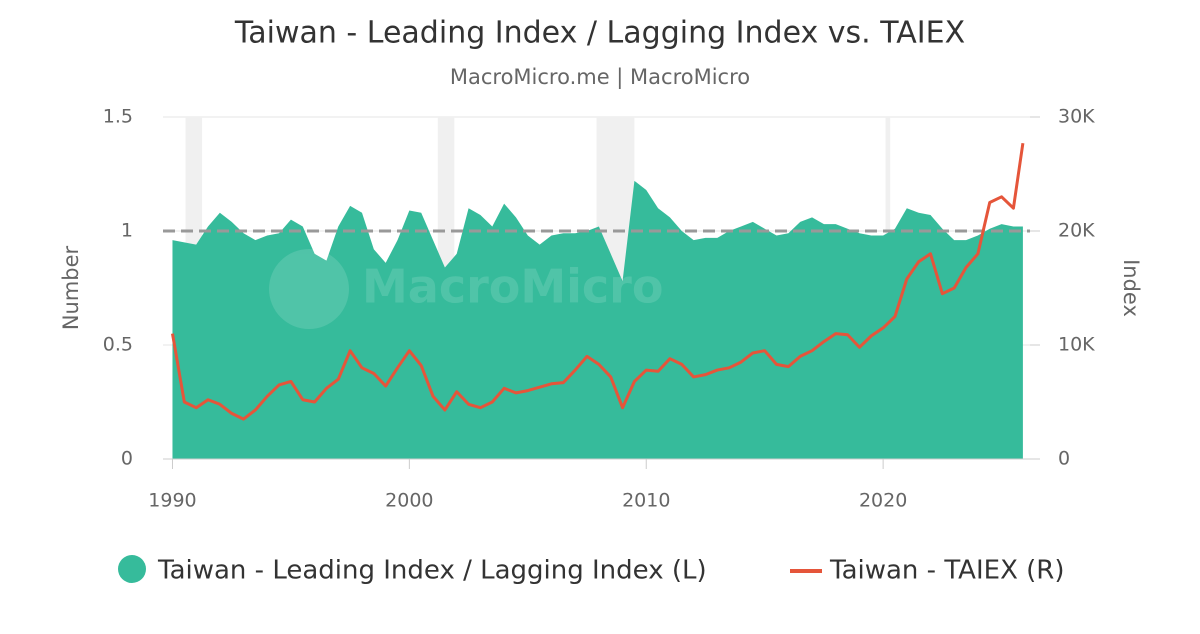  Describe the element at coordinates (646, 501) in the screenshot. I see `x-tick-label: 2010` at that location.